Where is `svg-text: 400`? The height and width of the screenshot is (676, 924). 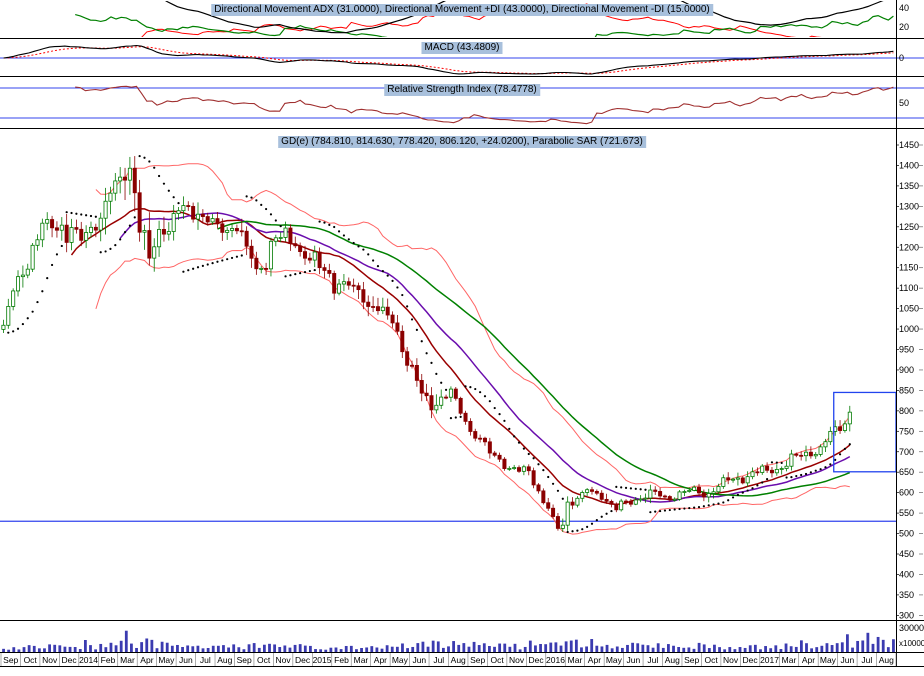 svg-text: 400 is located at coordinates (906, 574).